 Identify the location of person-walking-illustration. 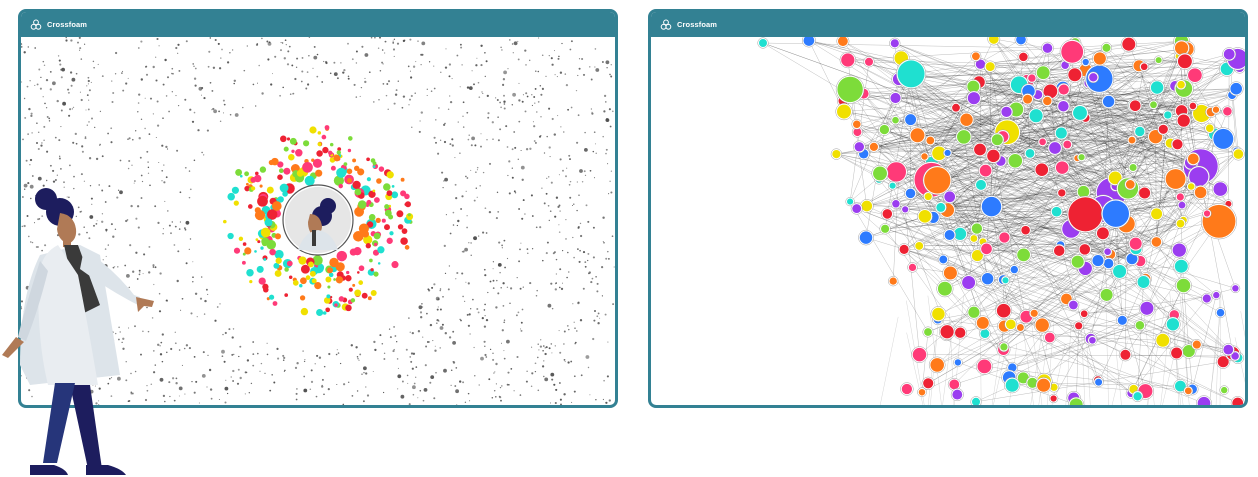
(82, 330).